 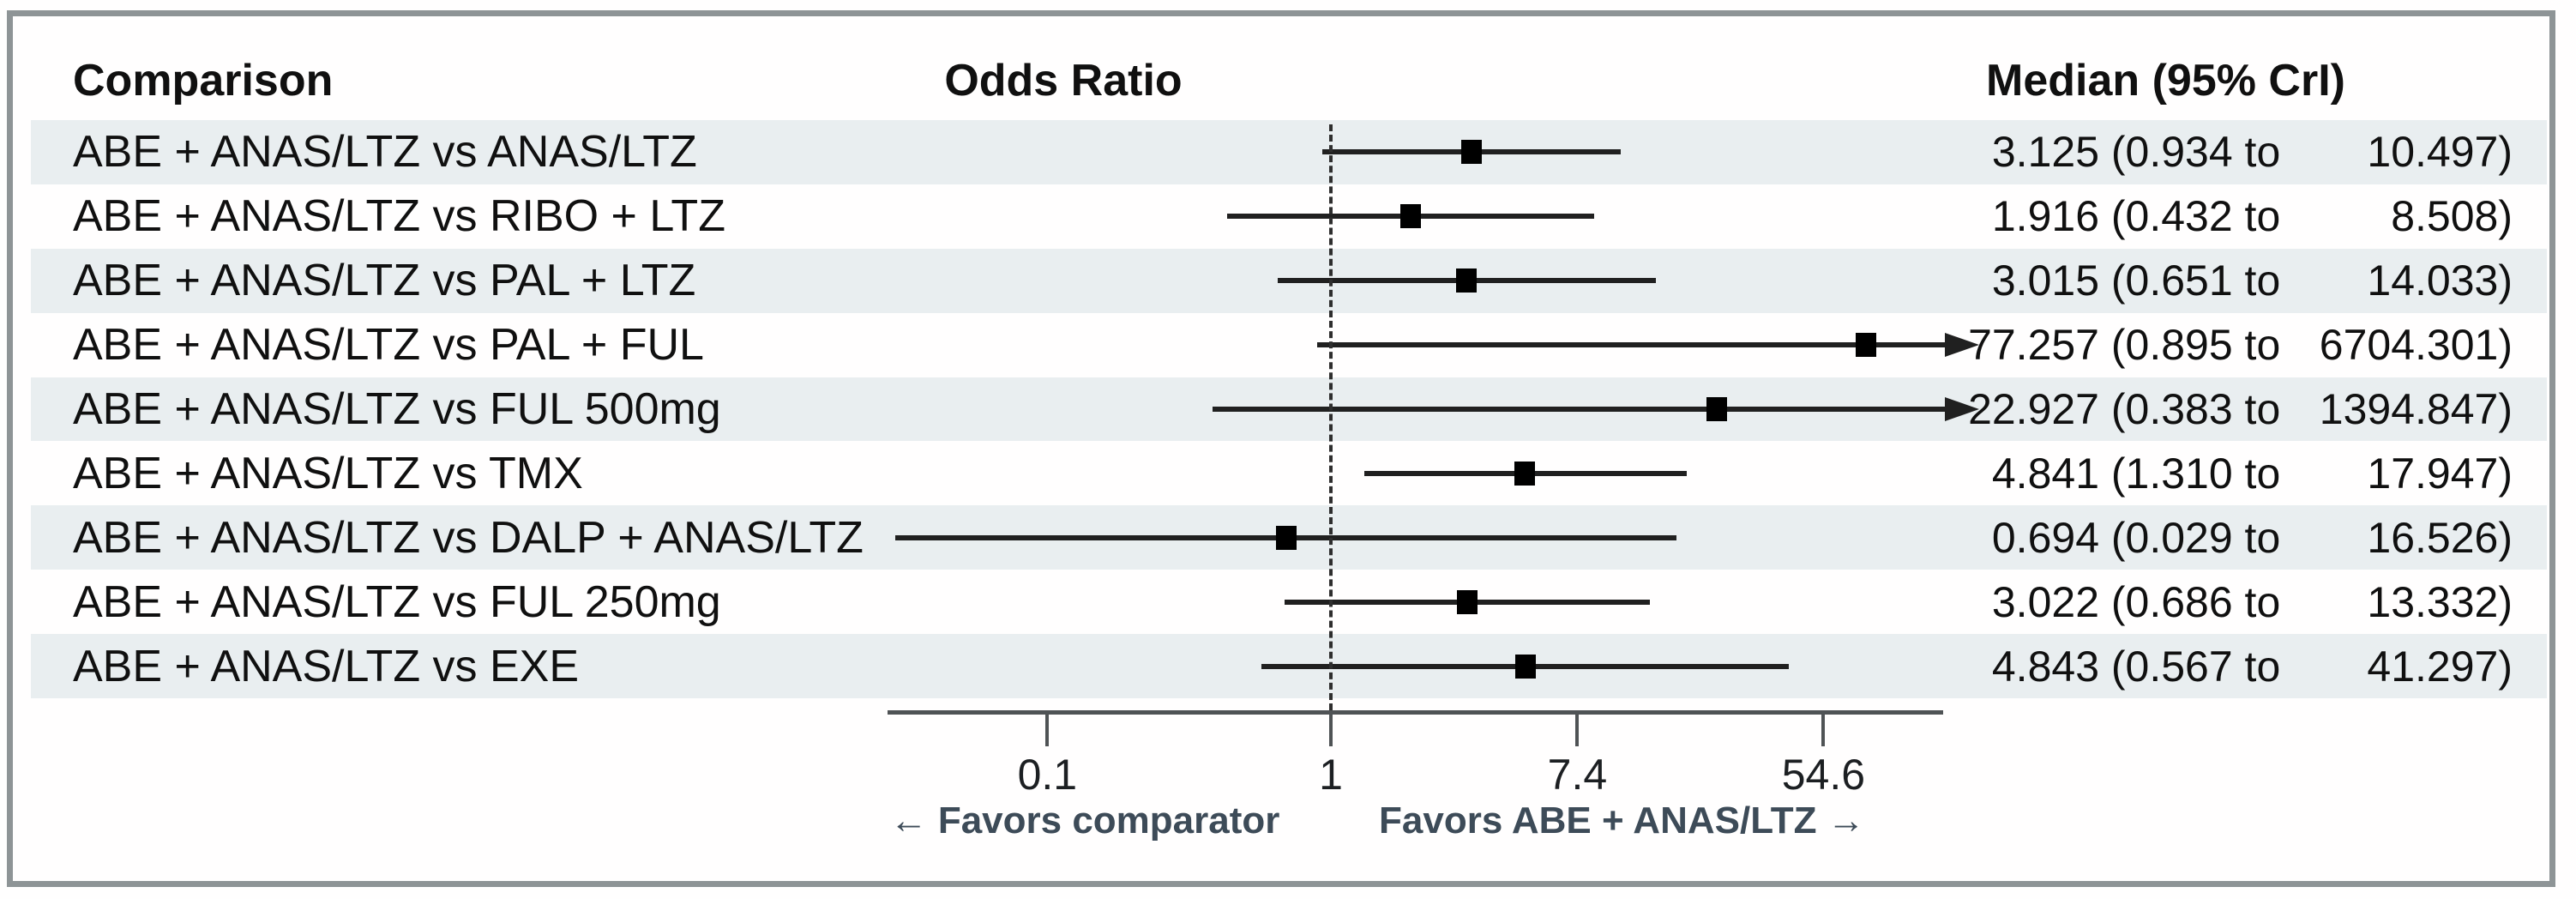 I want to click on header-odds-ratio: Odds Ratio, so click(x=1063, y=81).